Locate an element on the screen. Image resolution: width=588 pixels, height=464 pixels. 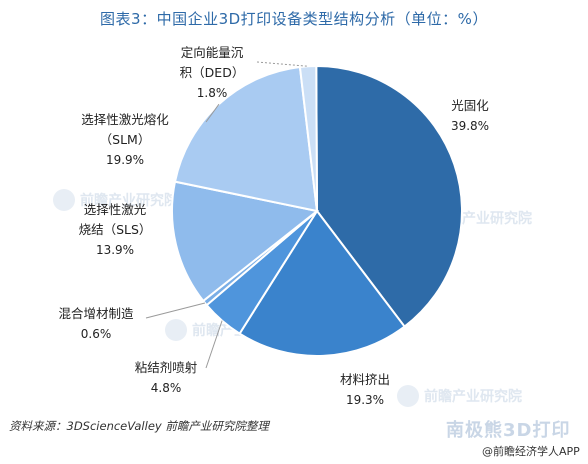
label-text: 材料挤出 is located at coordinates (365, 379).